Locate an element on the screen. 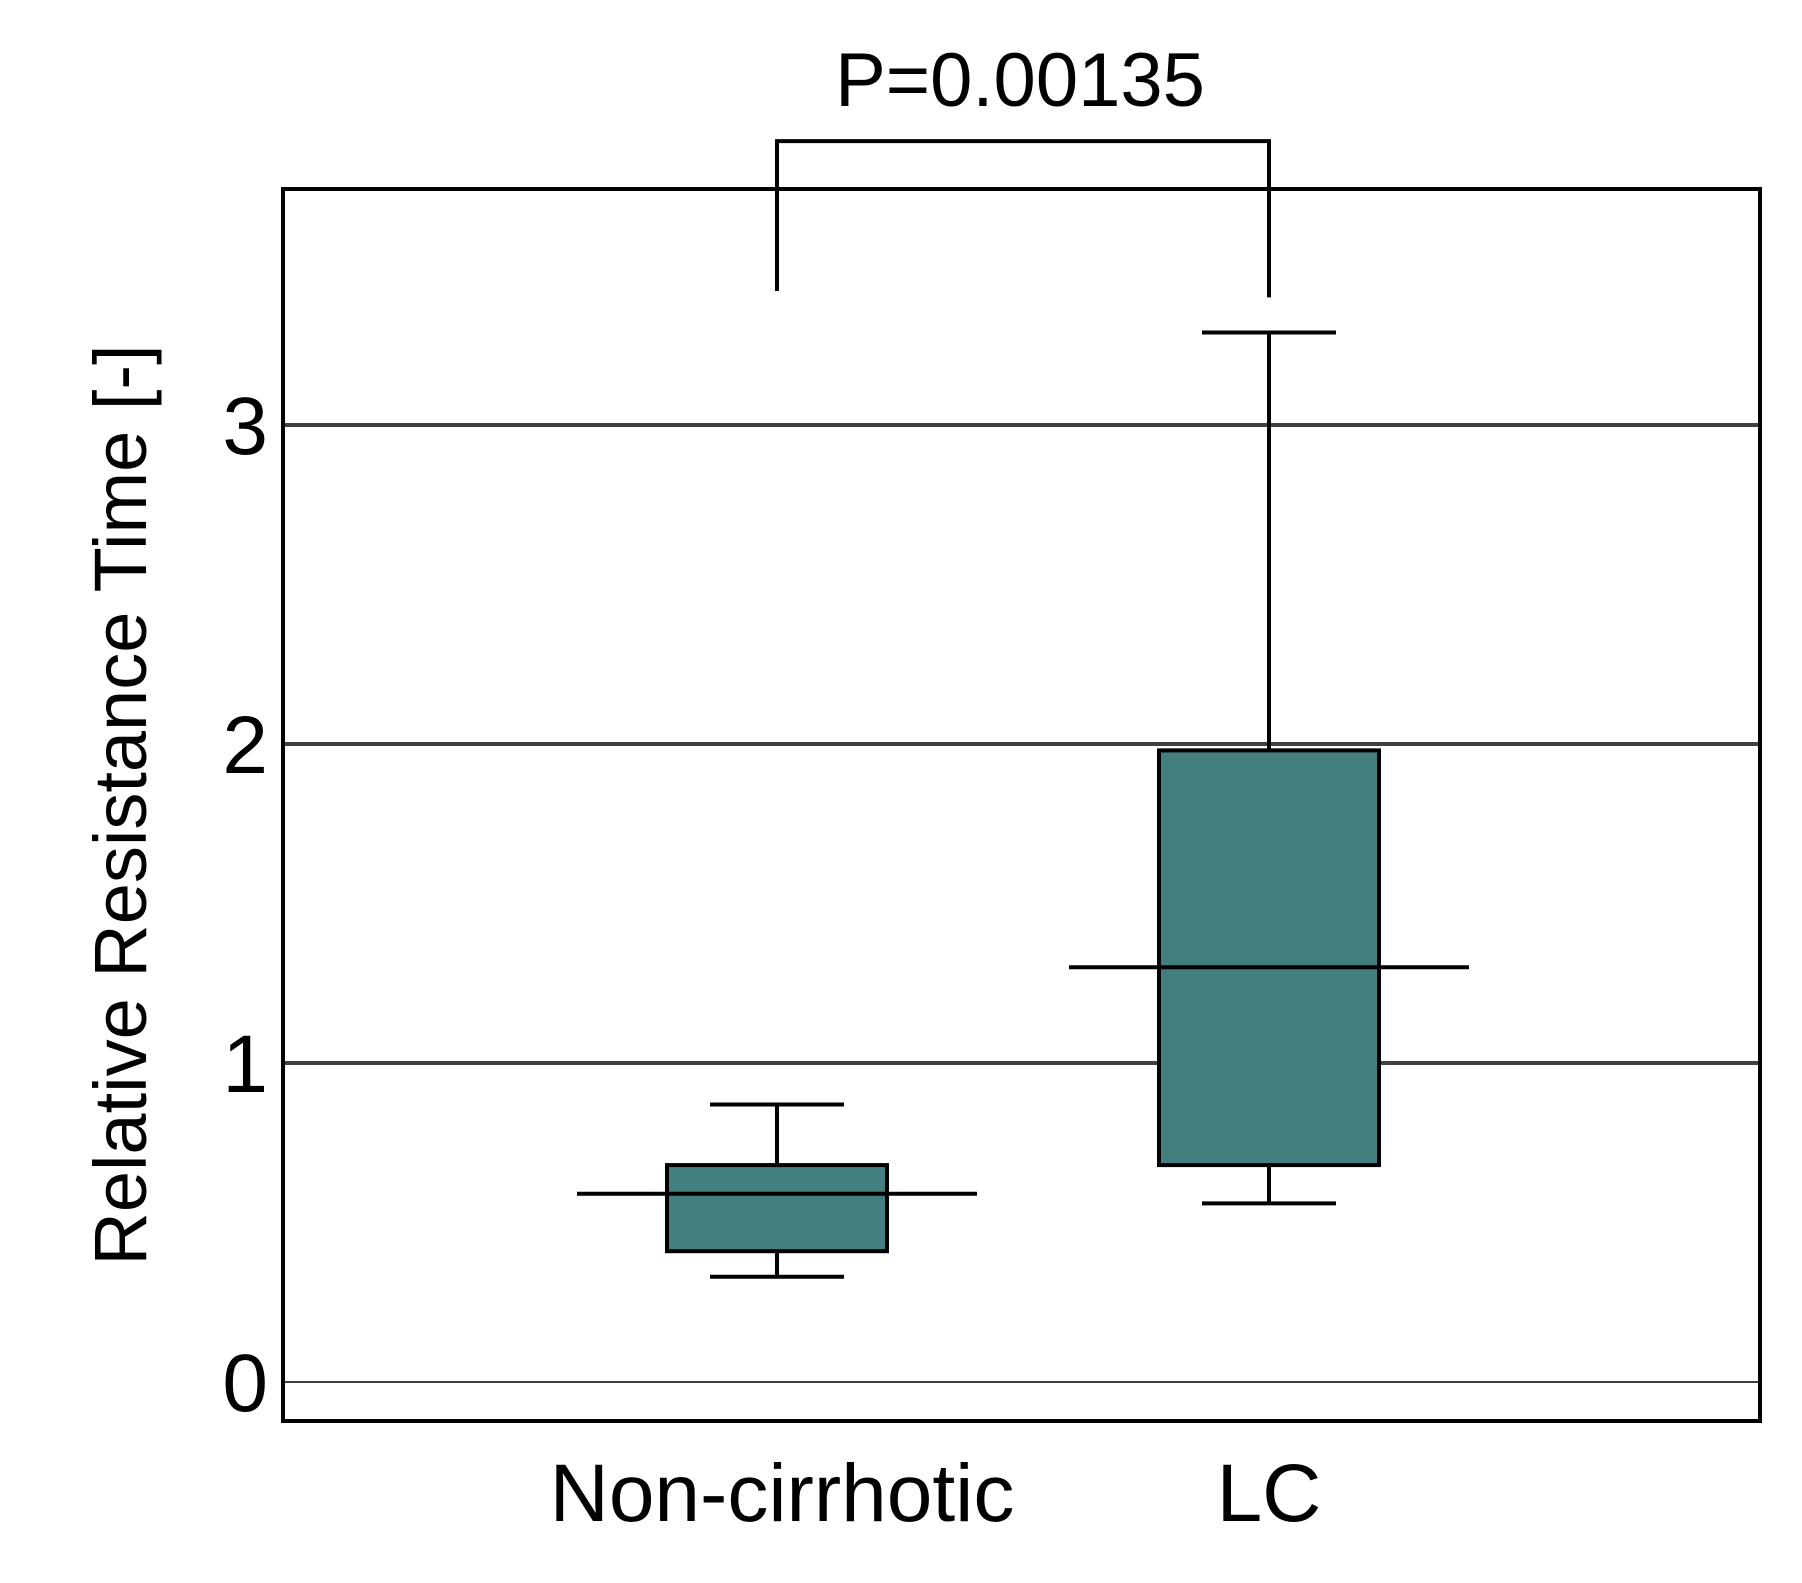 Image resolution: width=1802 pixels, height=1583 pixels. p-value-label: P=0.00135 is located at coordinates (1020, 80).